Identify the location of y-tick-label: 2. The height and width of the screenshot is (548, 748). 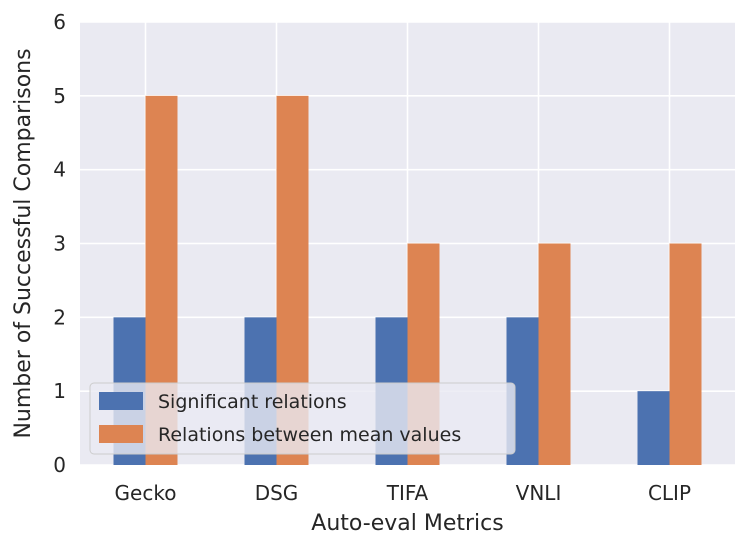
(59, 317).